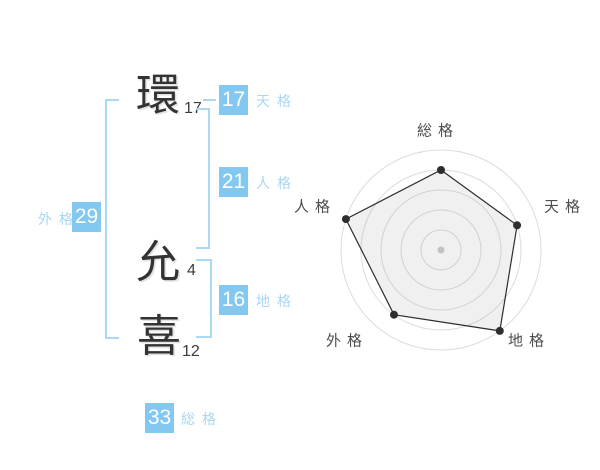  I want to click on gaikaku-bracket-top-tick, so click(112, 100).